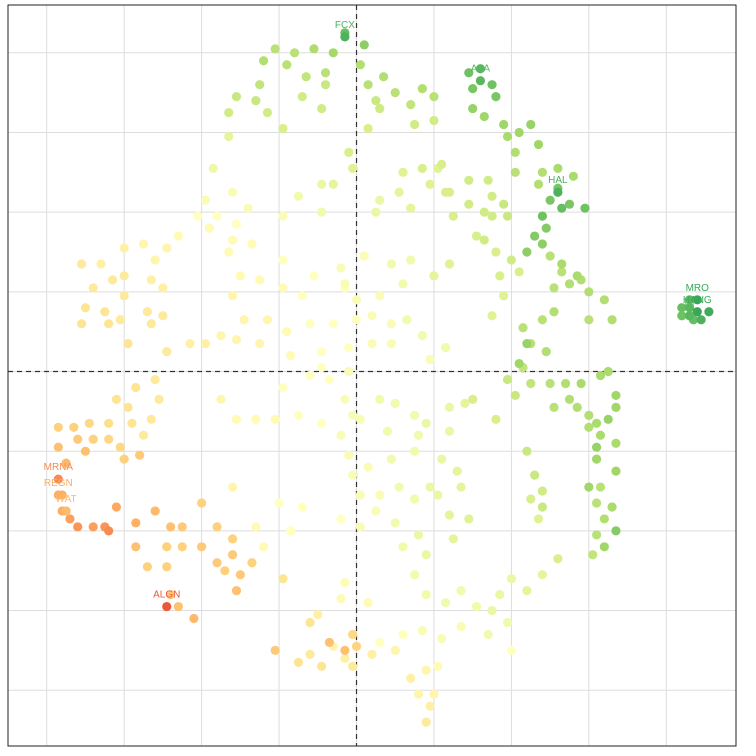 The width and height of the screenshot is (756, 756). I want to click on point-label: WAT, so click(66, 499).